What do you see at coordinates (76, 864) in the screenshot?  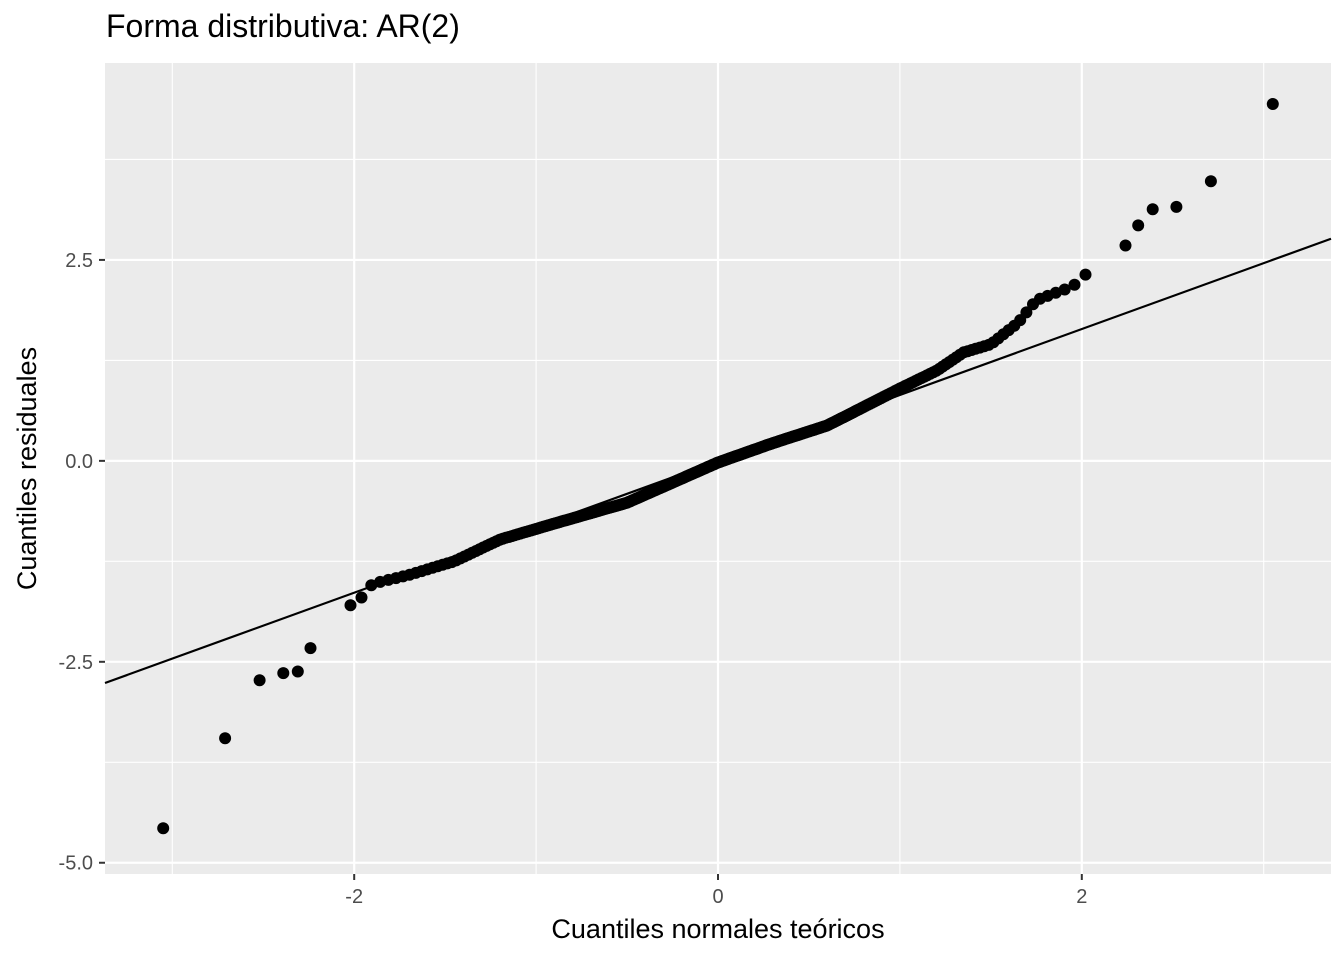 I see `y-tick-label: -5.0` at bounding box center [76, 864].